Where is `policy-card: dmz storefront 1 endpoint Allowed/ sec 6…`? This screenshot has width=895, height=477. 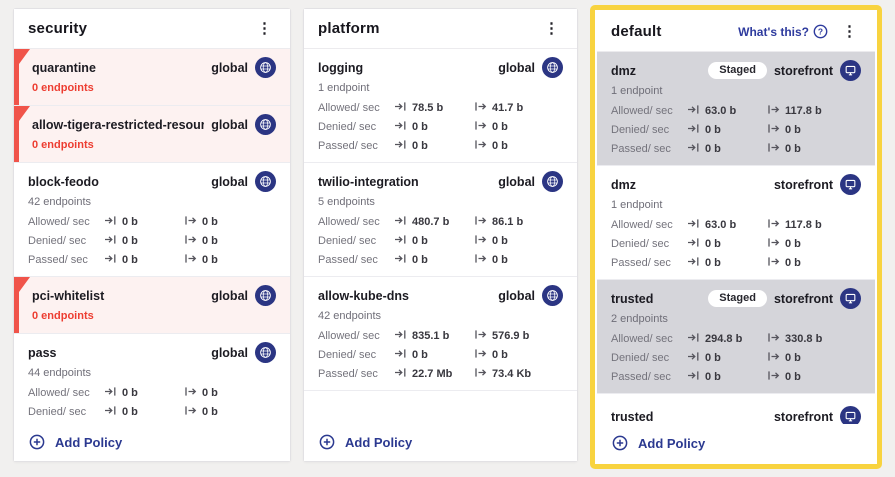
policy-card: dmz storefront 1 endpoint Allowed/ sec 6… is located at coordinates (736, 223).